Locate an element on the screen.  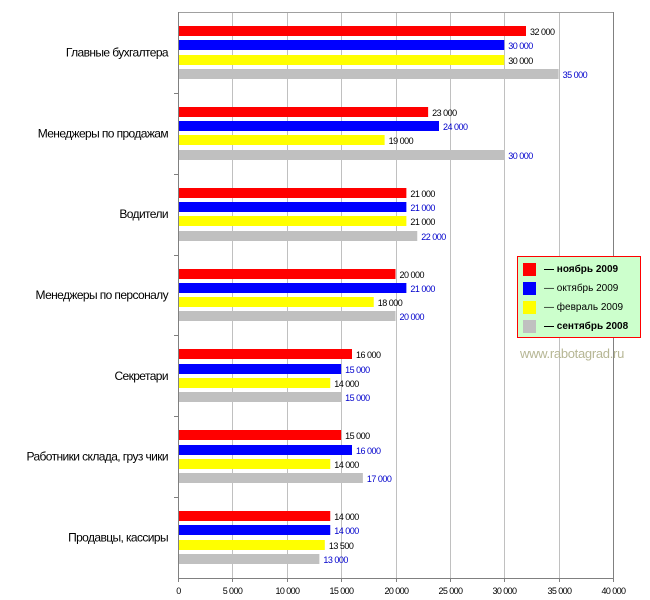
legend-label: — октябрь 2009 is located at coordinates (581, 288).